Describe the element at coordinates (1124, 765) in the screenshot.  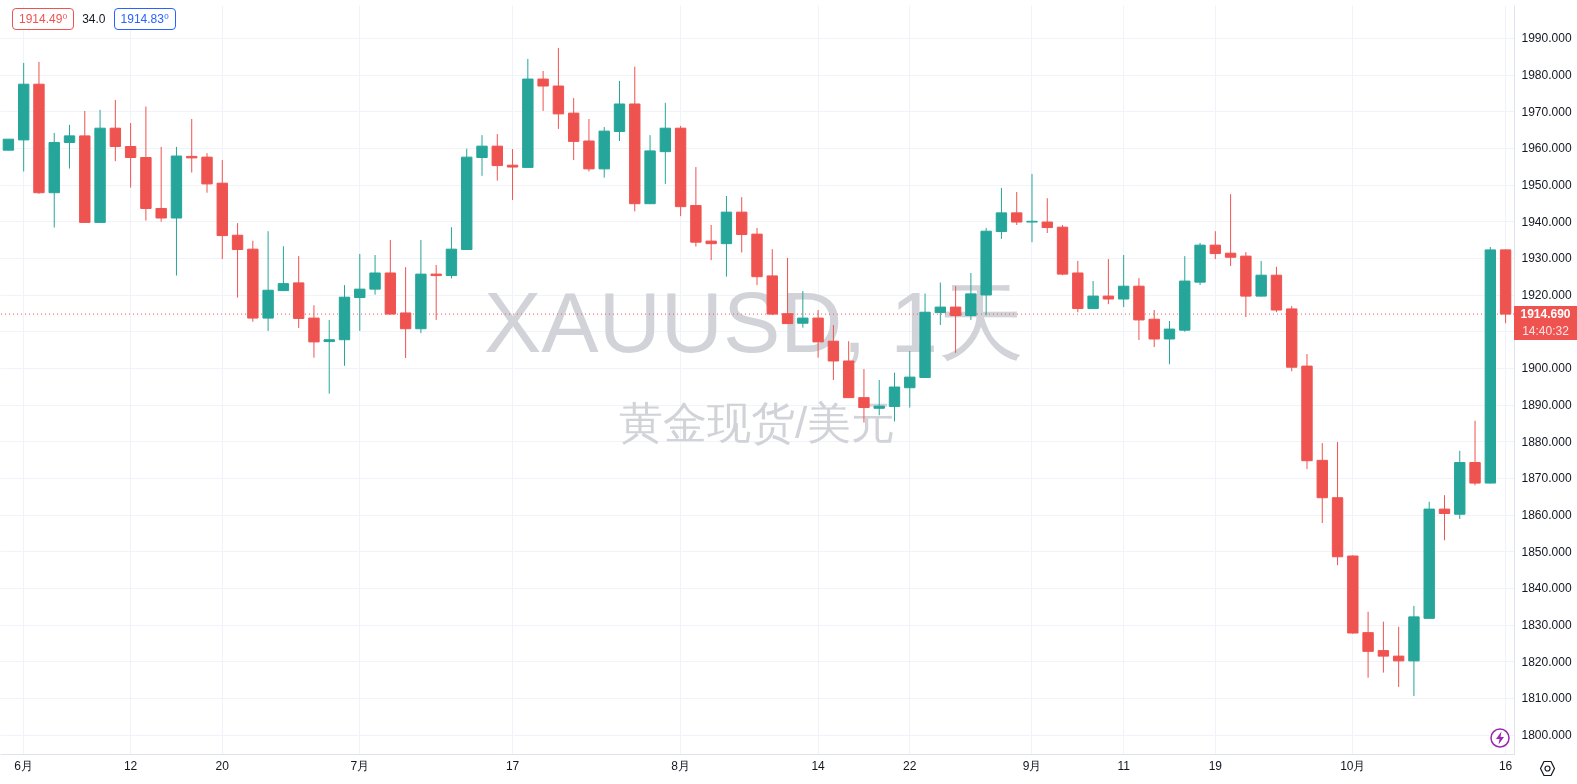
I see `x-tick-label: 11` at that location.